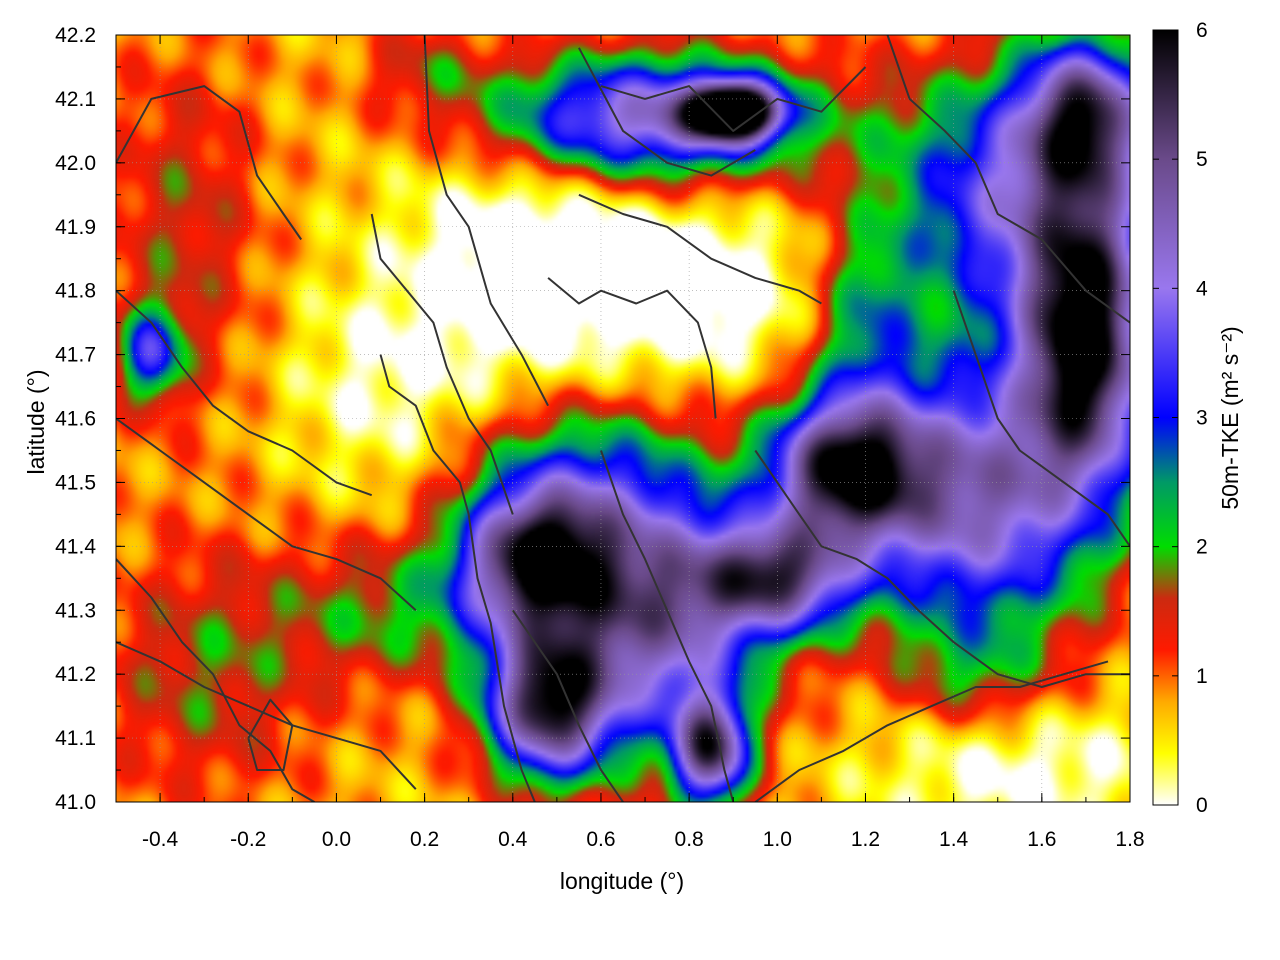 The width and height of the screenshot is (1280, 960). I want to click on x-tick-label: 0.6, so click(600, 839).